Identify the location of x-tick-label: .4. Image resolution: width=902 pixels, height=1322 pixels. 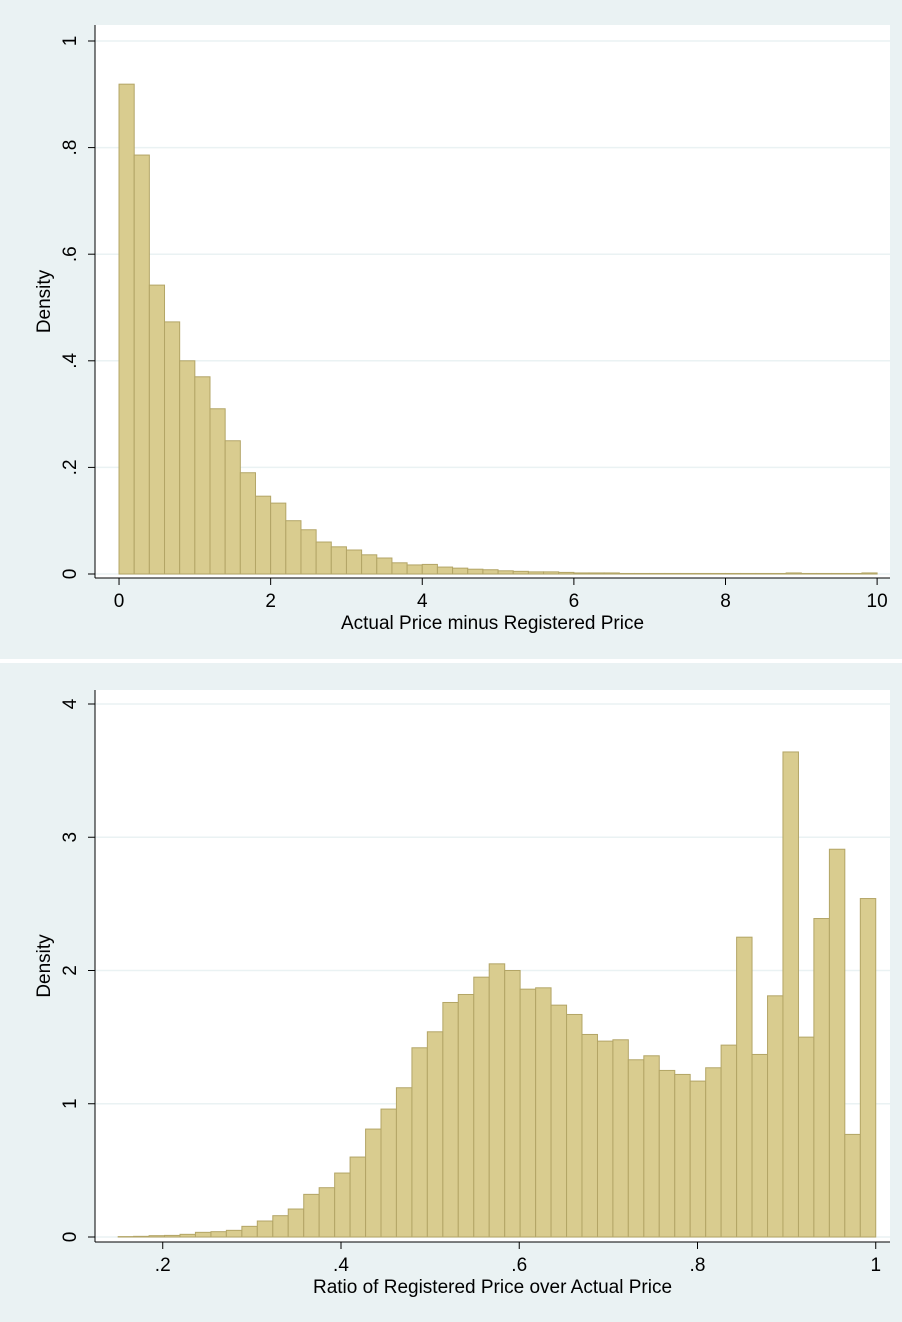
(341, 1265).